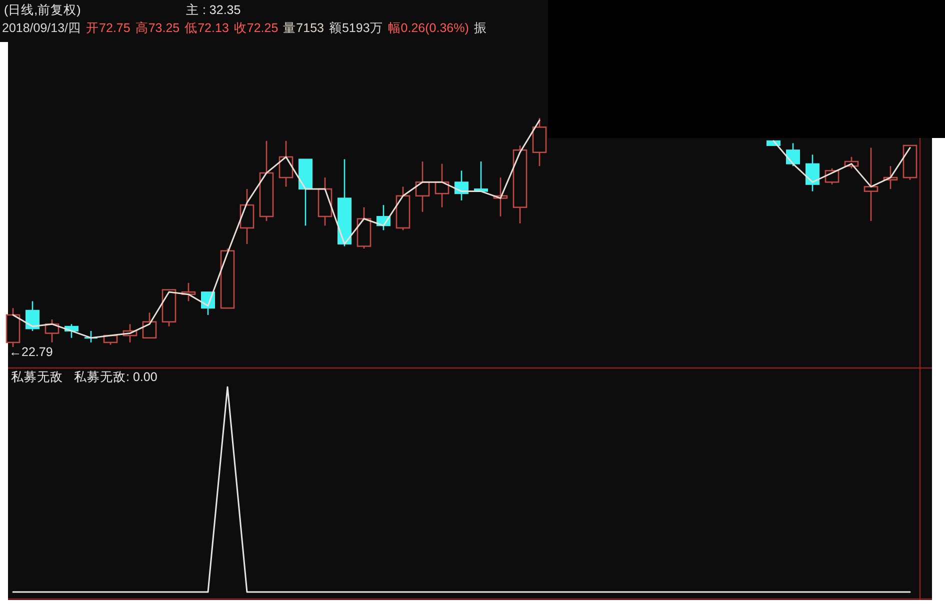 The height and width of the screenshot is (609, 945). I want to click on annotation: 量7153, so click(303, 28).